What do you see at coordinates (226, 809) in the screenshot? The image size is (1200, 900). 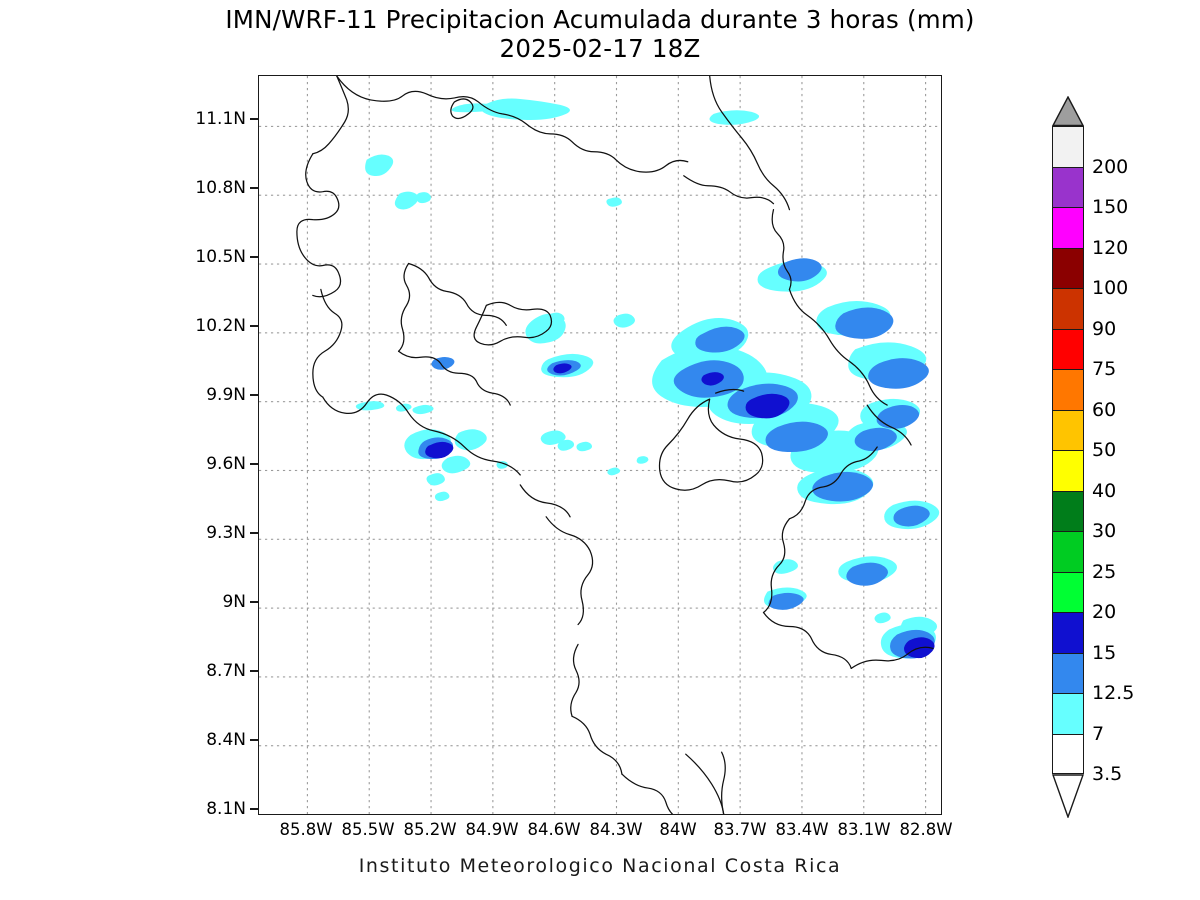 I see `y-axis-tick-label: 8.1N` at bounding box center [226, 809].